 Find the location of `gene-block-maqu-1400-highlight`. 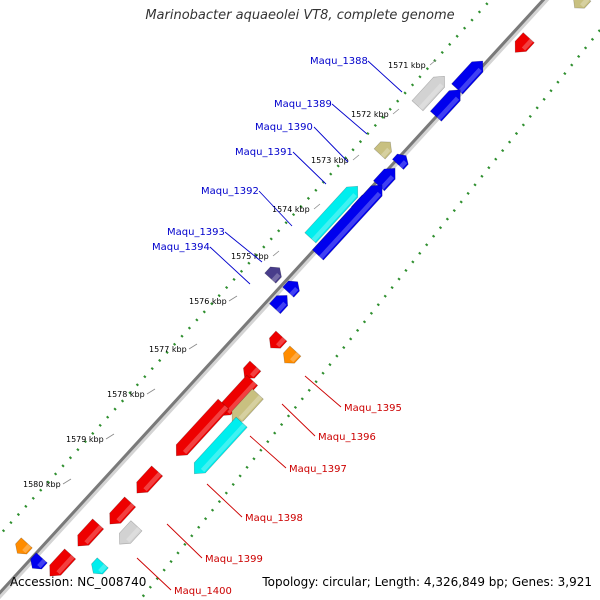

gene-block-maqu-1400-highlight is located at coordinates (133, 534).